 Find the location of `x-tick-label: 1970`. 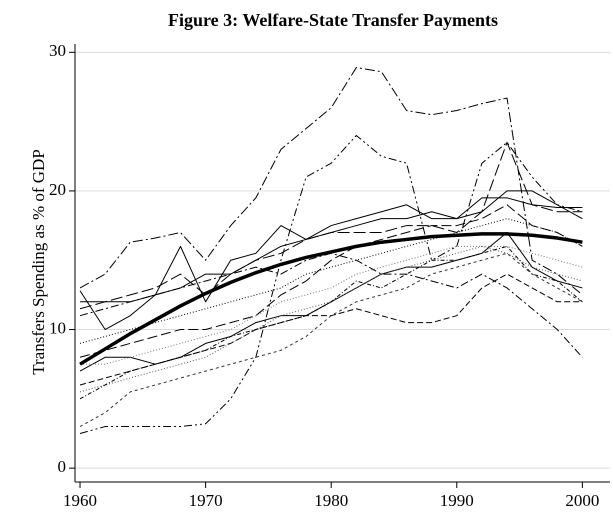

x-tick-label: 1970 is located at coordinates (206, 500).